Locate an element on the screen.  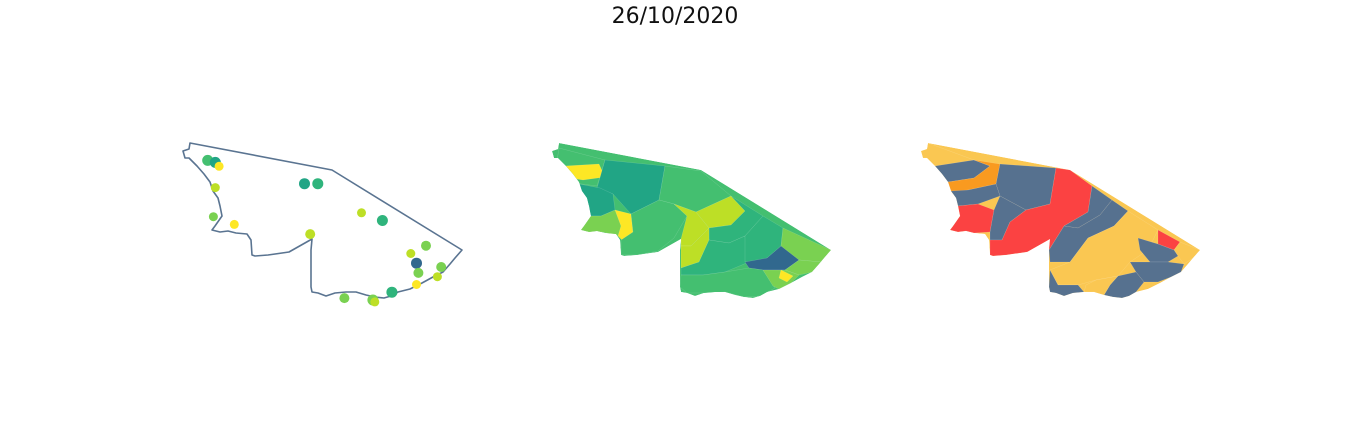
risk-choropleth-panel is located at coordinates (1060, 220).